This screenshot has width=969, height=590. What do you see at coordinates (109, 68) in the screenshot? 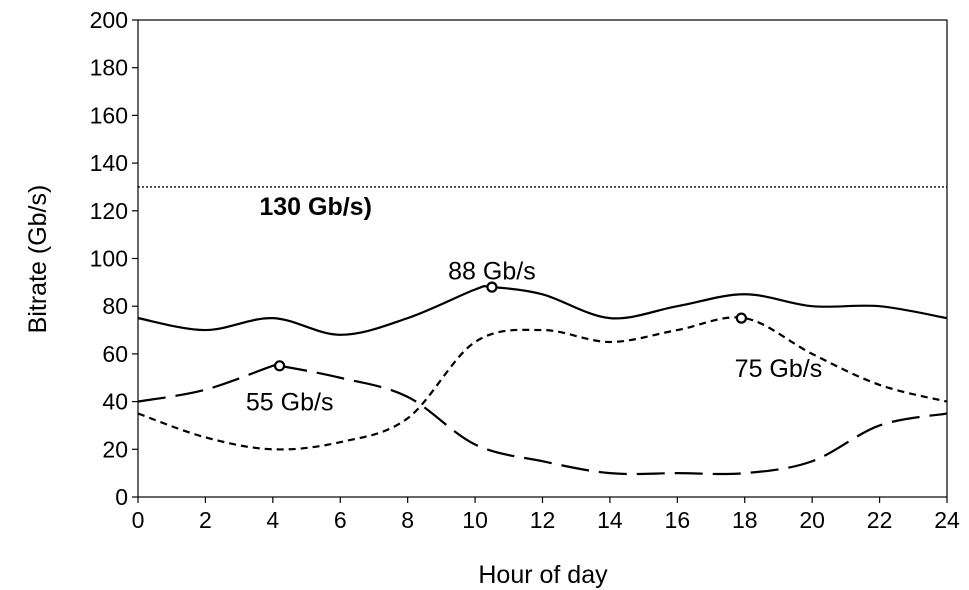
I see `y-tick-label: 180` at bounding box center [109, 68].